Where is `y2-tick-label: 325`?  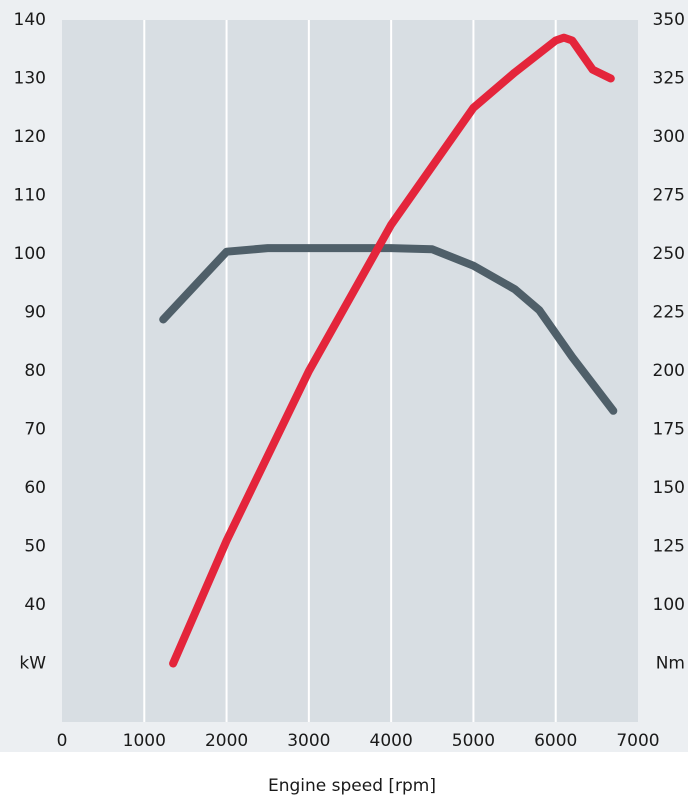 y2-tick-label: 325 is located at coordinates (669, 79).